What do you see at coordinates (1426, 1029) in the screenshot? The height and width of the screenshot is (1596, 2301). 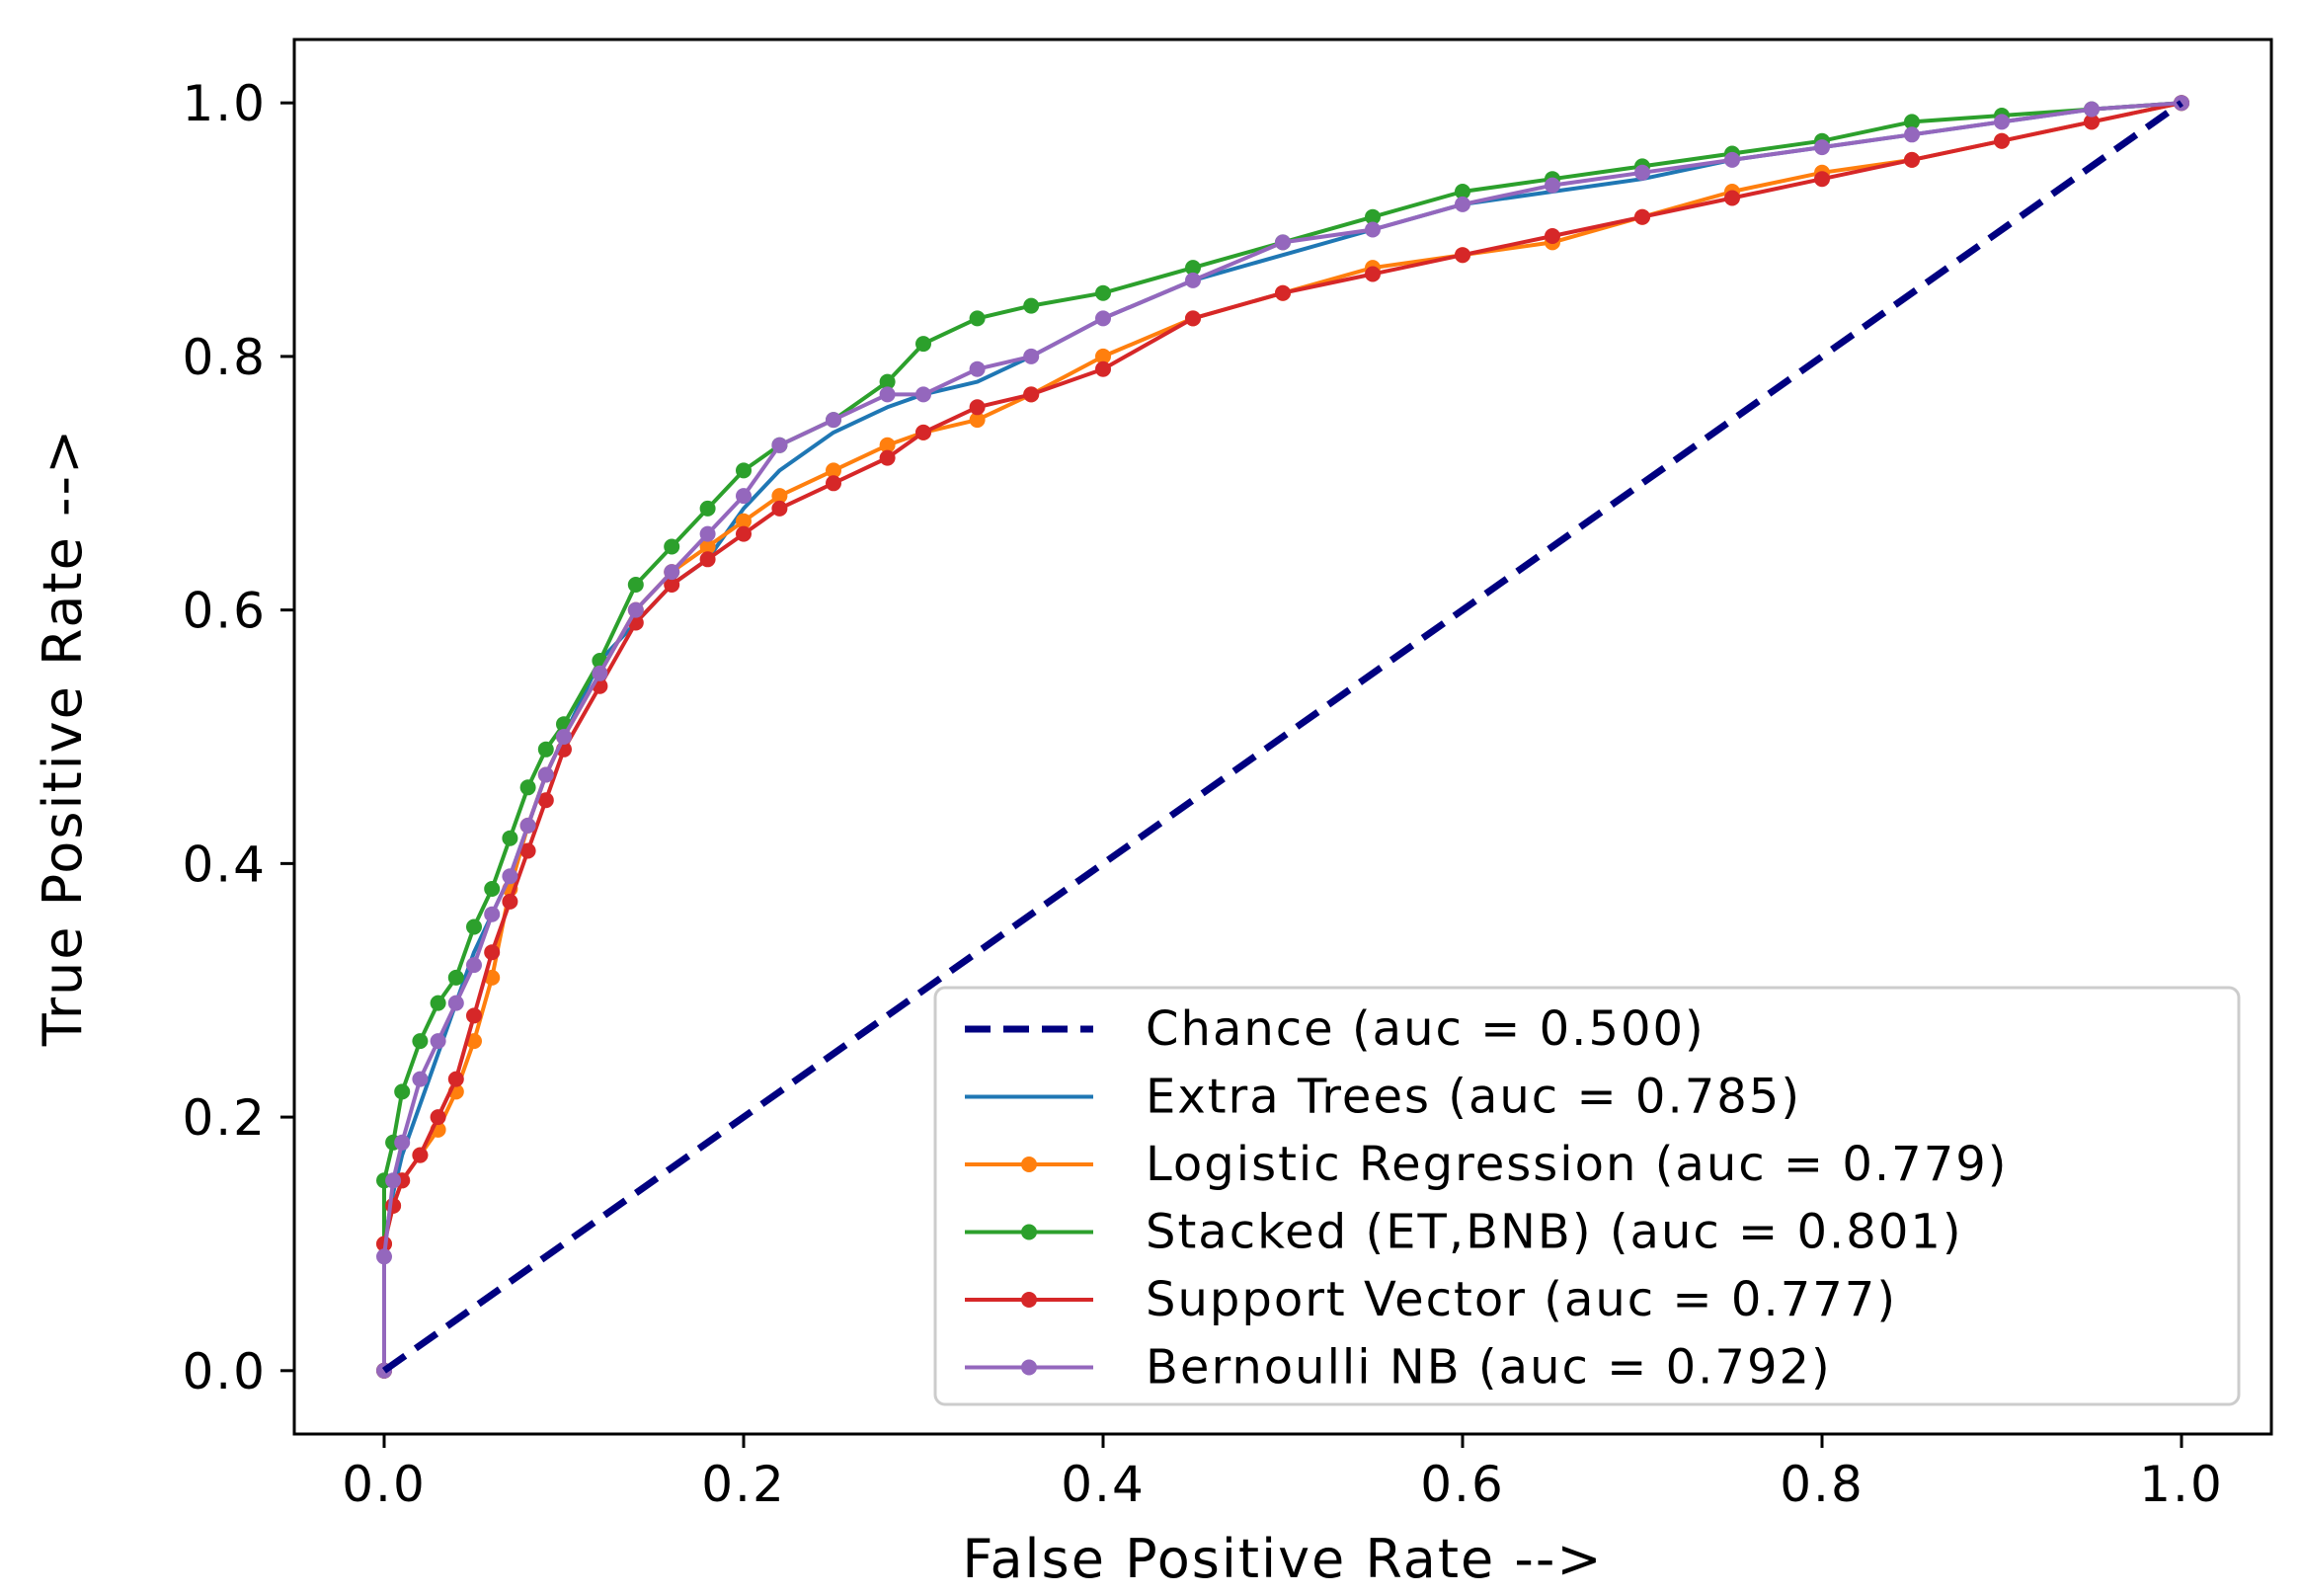 I see `legend-label-chance: Chance (auc = 0.500)` at bounding box center [1426, 1029].